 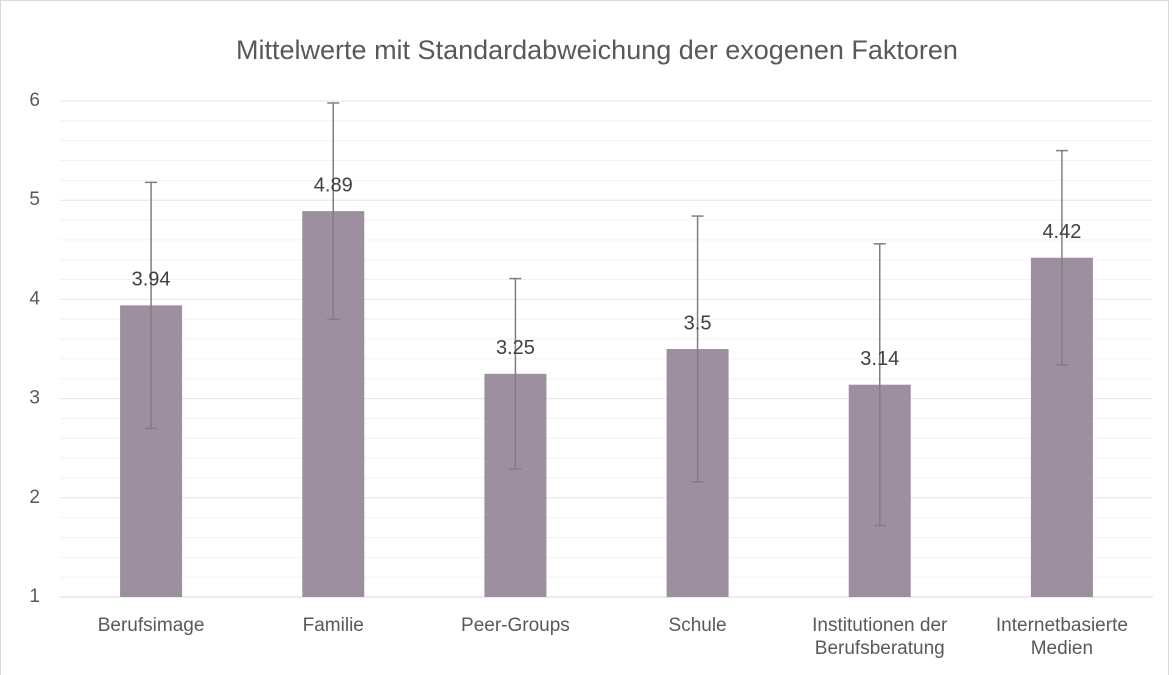 I want to click on x-tick-label: Schule, so click(x=697, y=625).